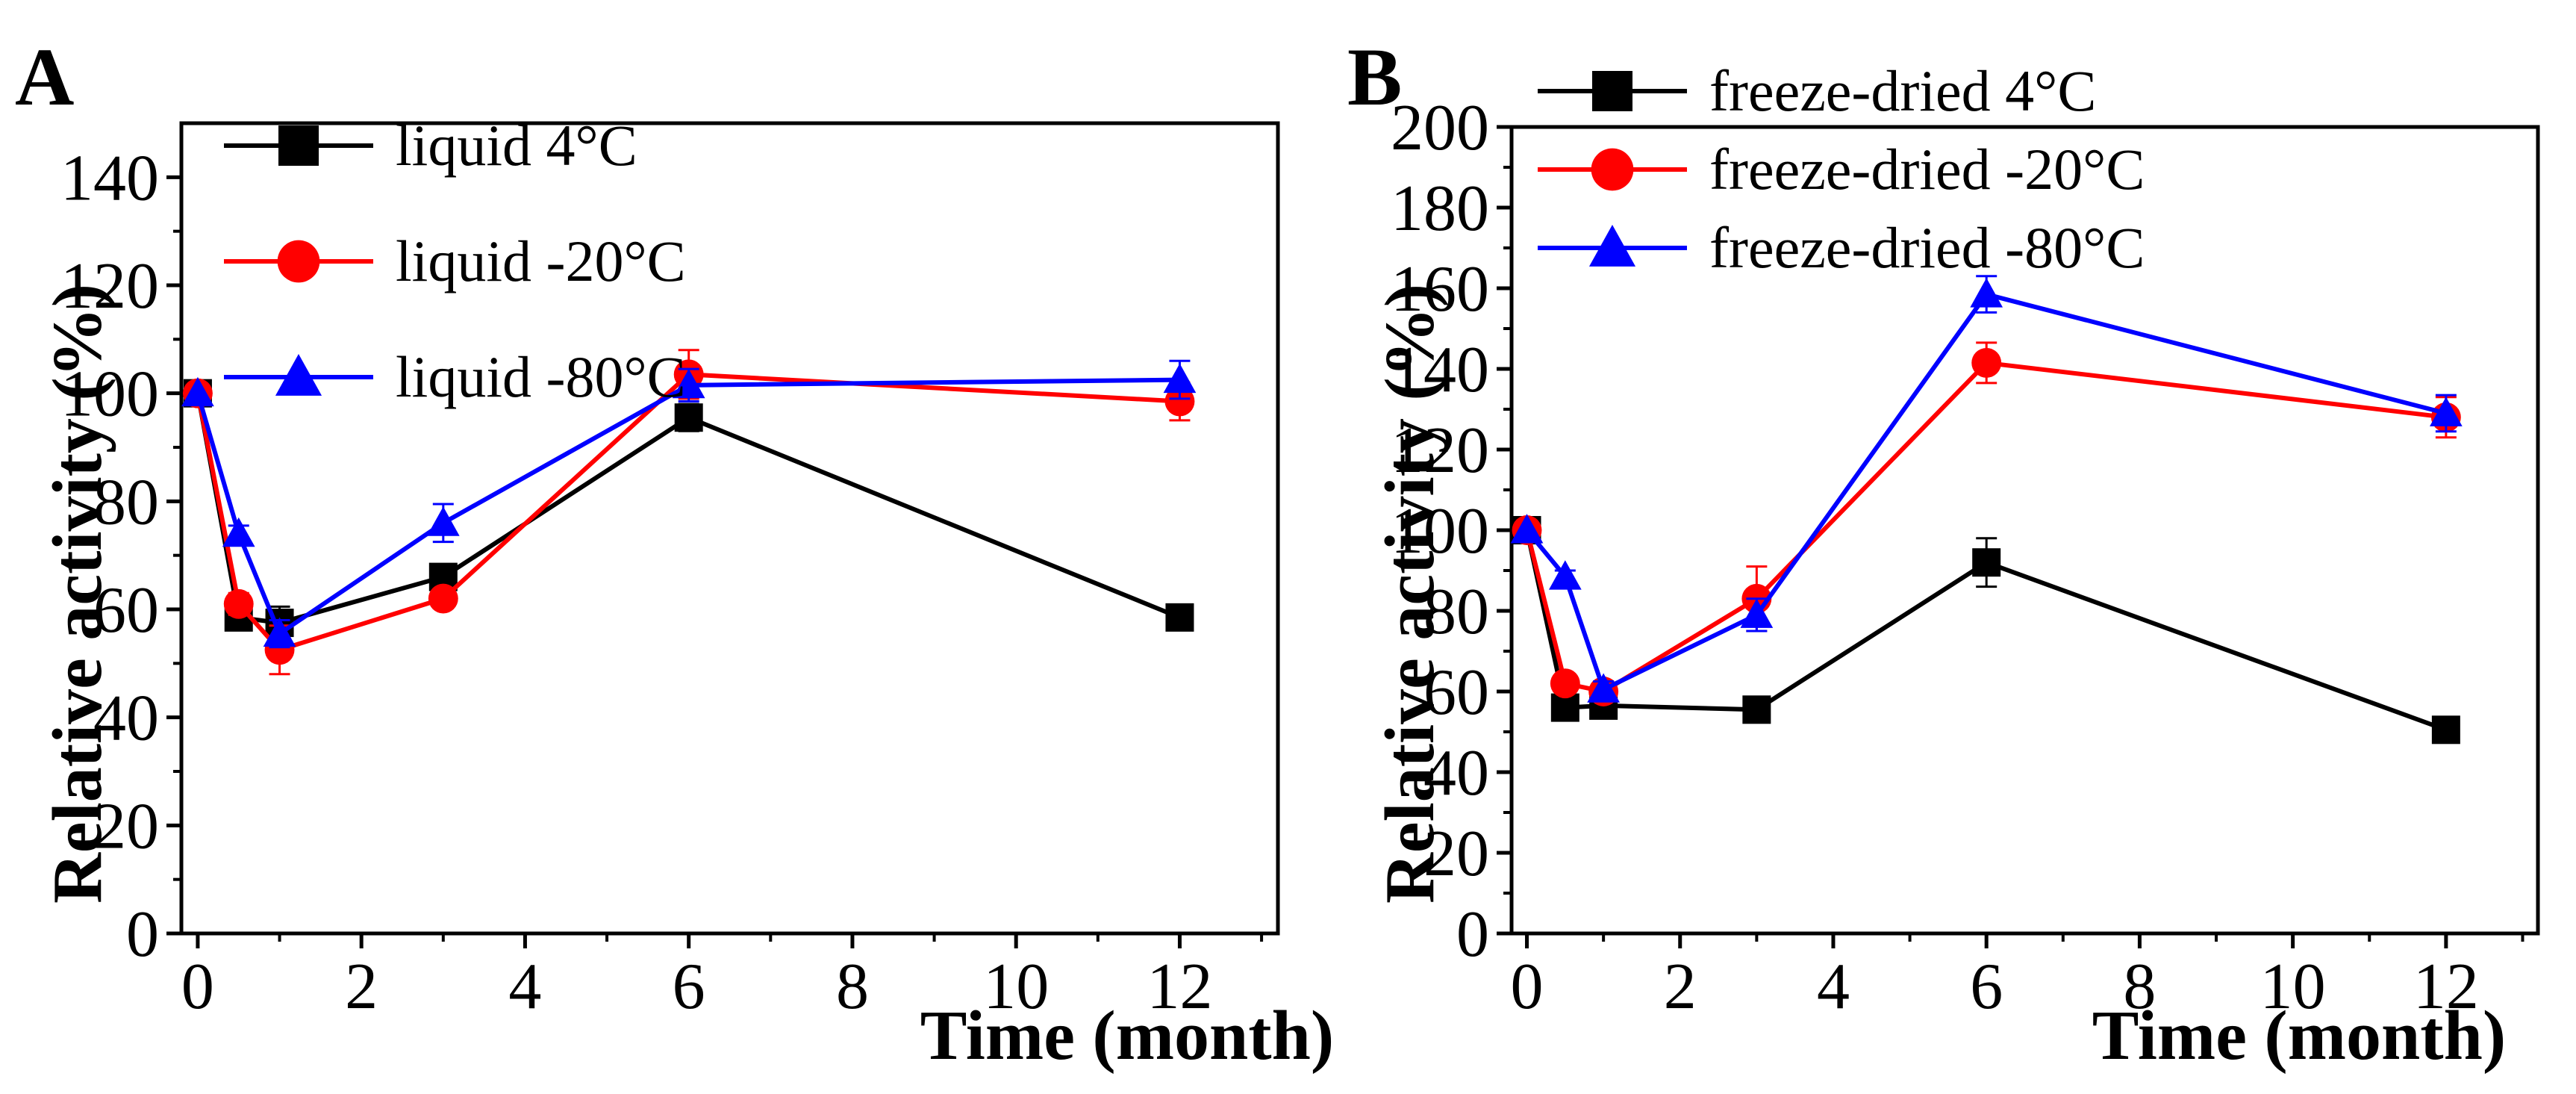 Image resolution: width=2576 pixels, height=1094 pixels. What do you see at coordinates (1680, 987) in the screenshot?
I see `x-tick-label-b: 2` at bounding box center [1680, 987].